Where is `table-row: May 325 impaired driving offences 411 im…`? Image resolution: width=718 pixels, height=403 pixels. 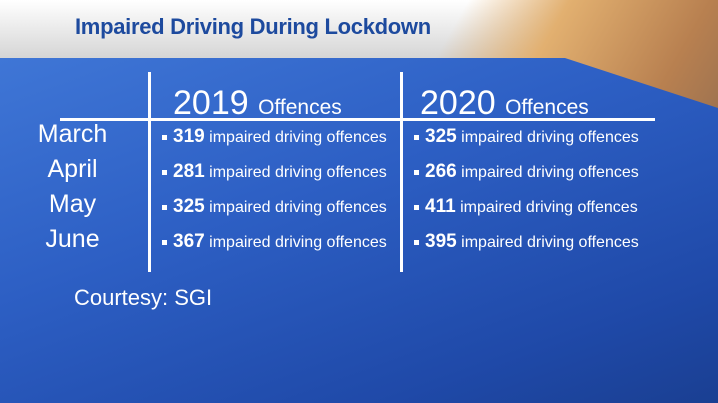 table-row: May 325 impaired driving offences 411 im… is located at coordinates (359, 207).